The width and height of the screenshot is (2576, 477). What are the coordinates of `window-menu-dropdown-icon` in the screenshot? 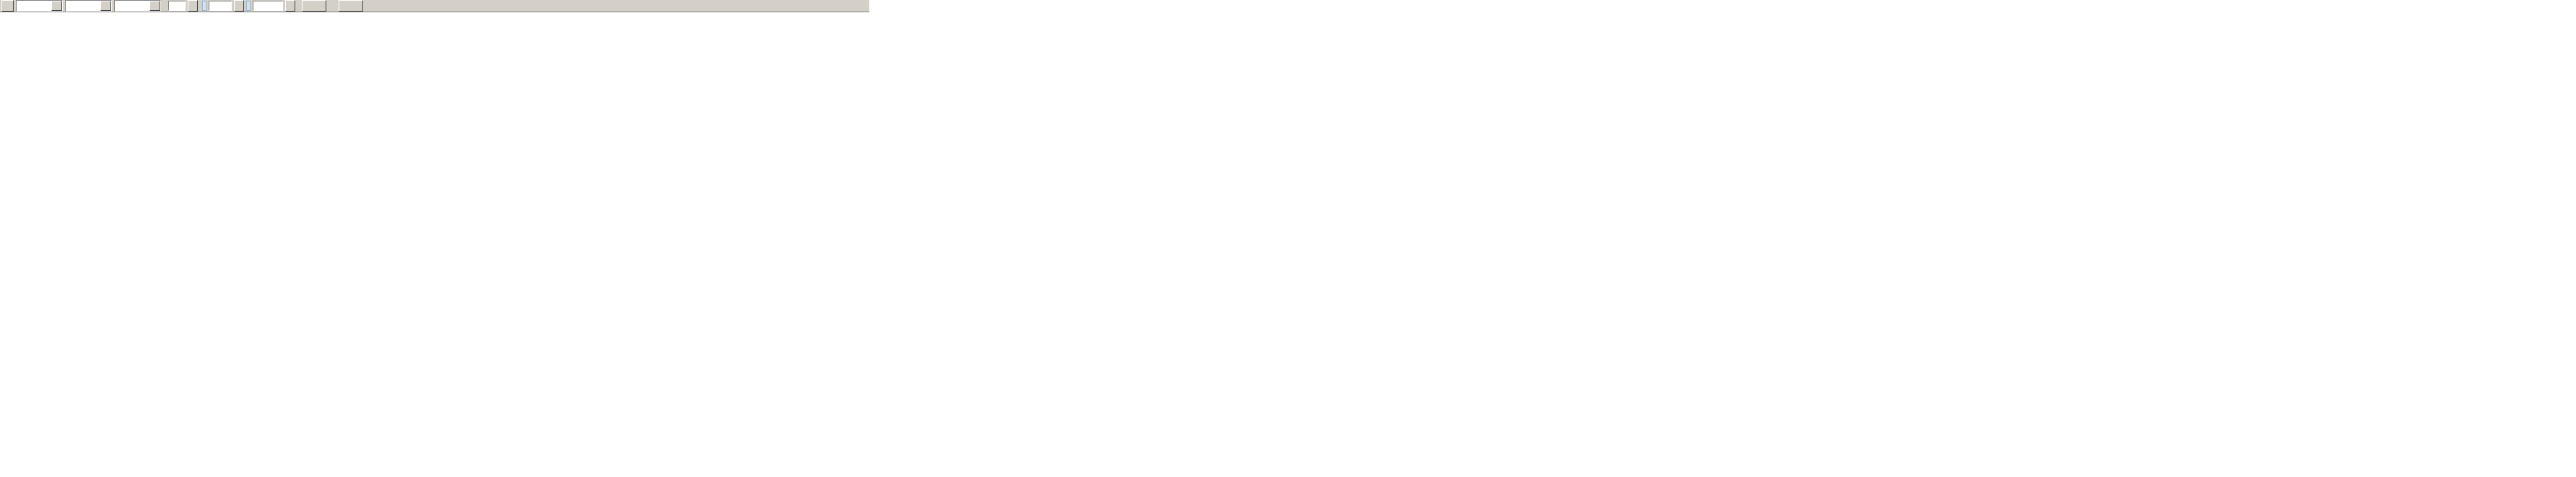 It's located at (7, 6).